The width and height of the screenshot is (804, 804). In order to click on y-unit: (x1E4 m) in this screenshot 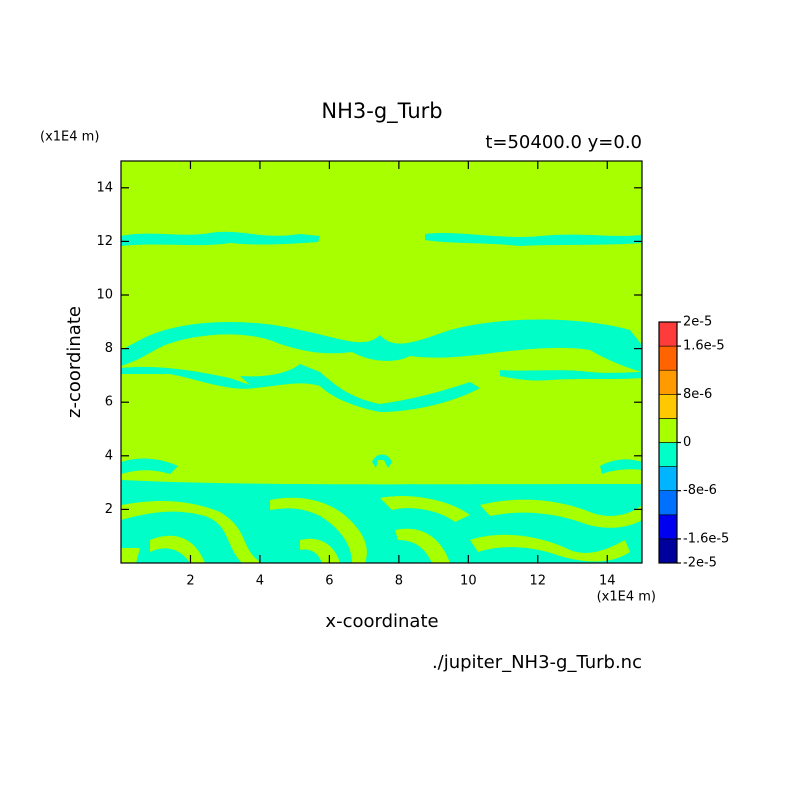, I will do `click(69, 137)`.